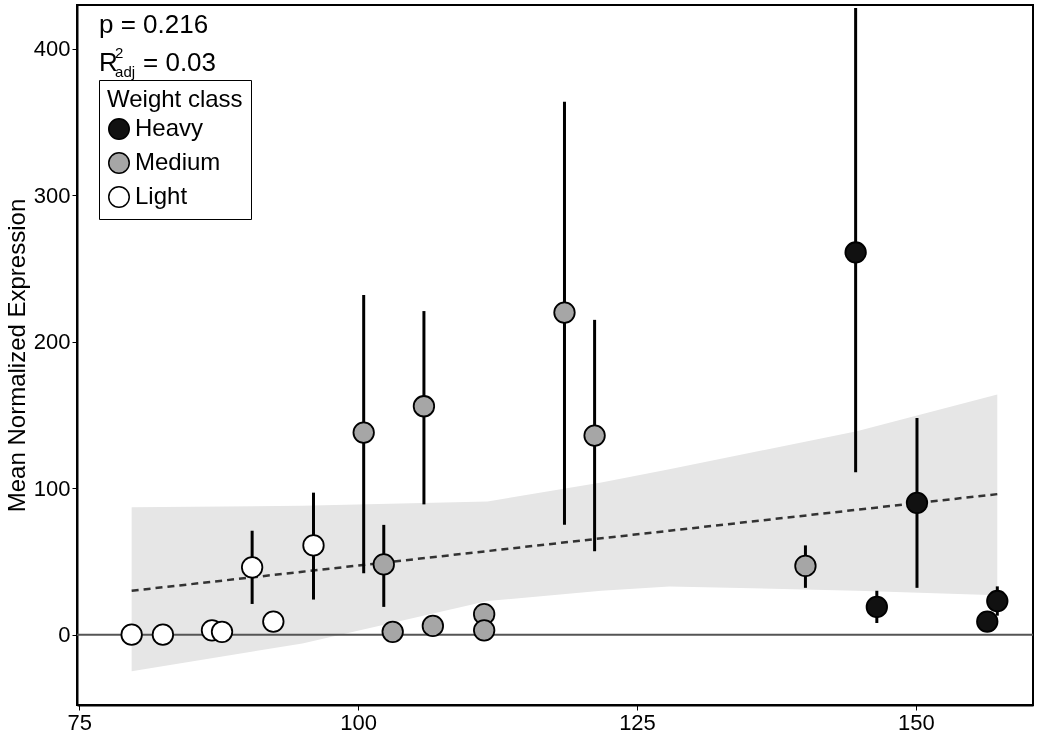  I want to click on x-tick-label: 150, so click(916, 722).